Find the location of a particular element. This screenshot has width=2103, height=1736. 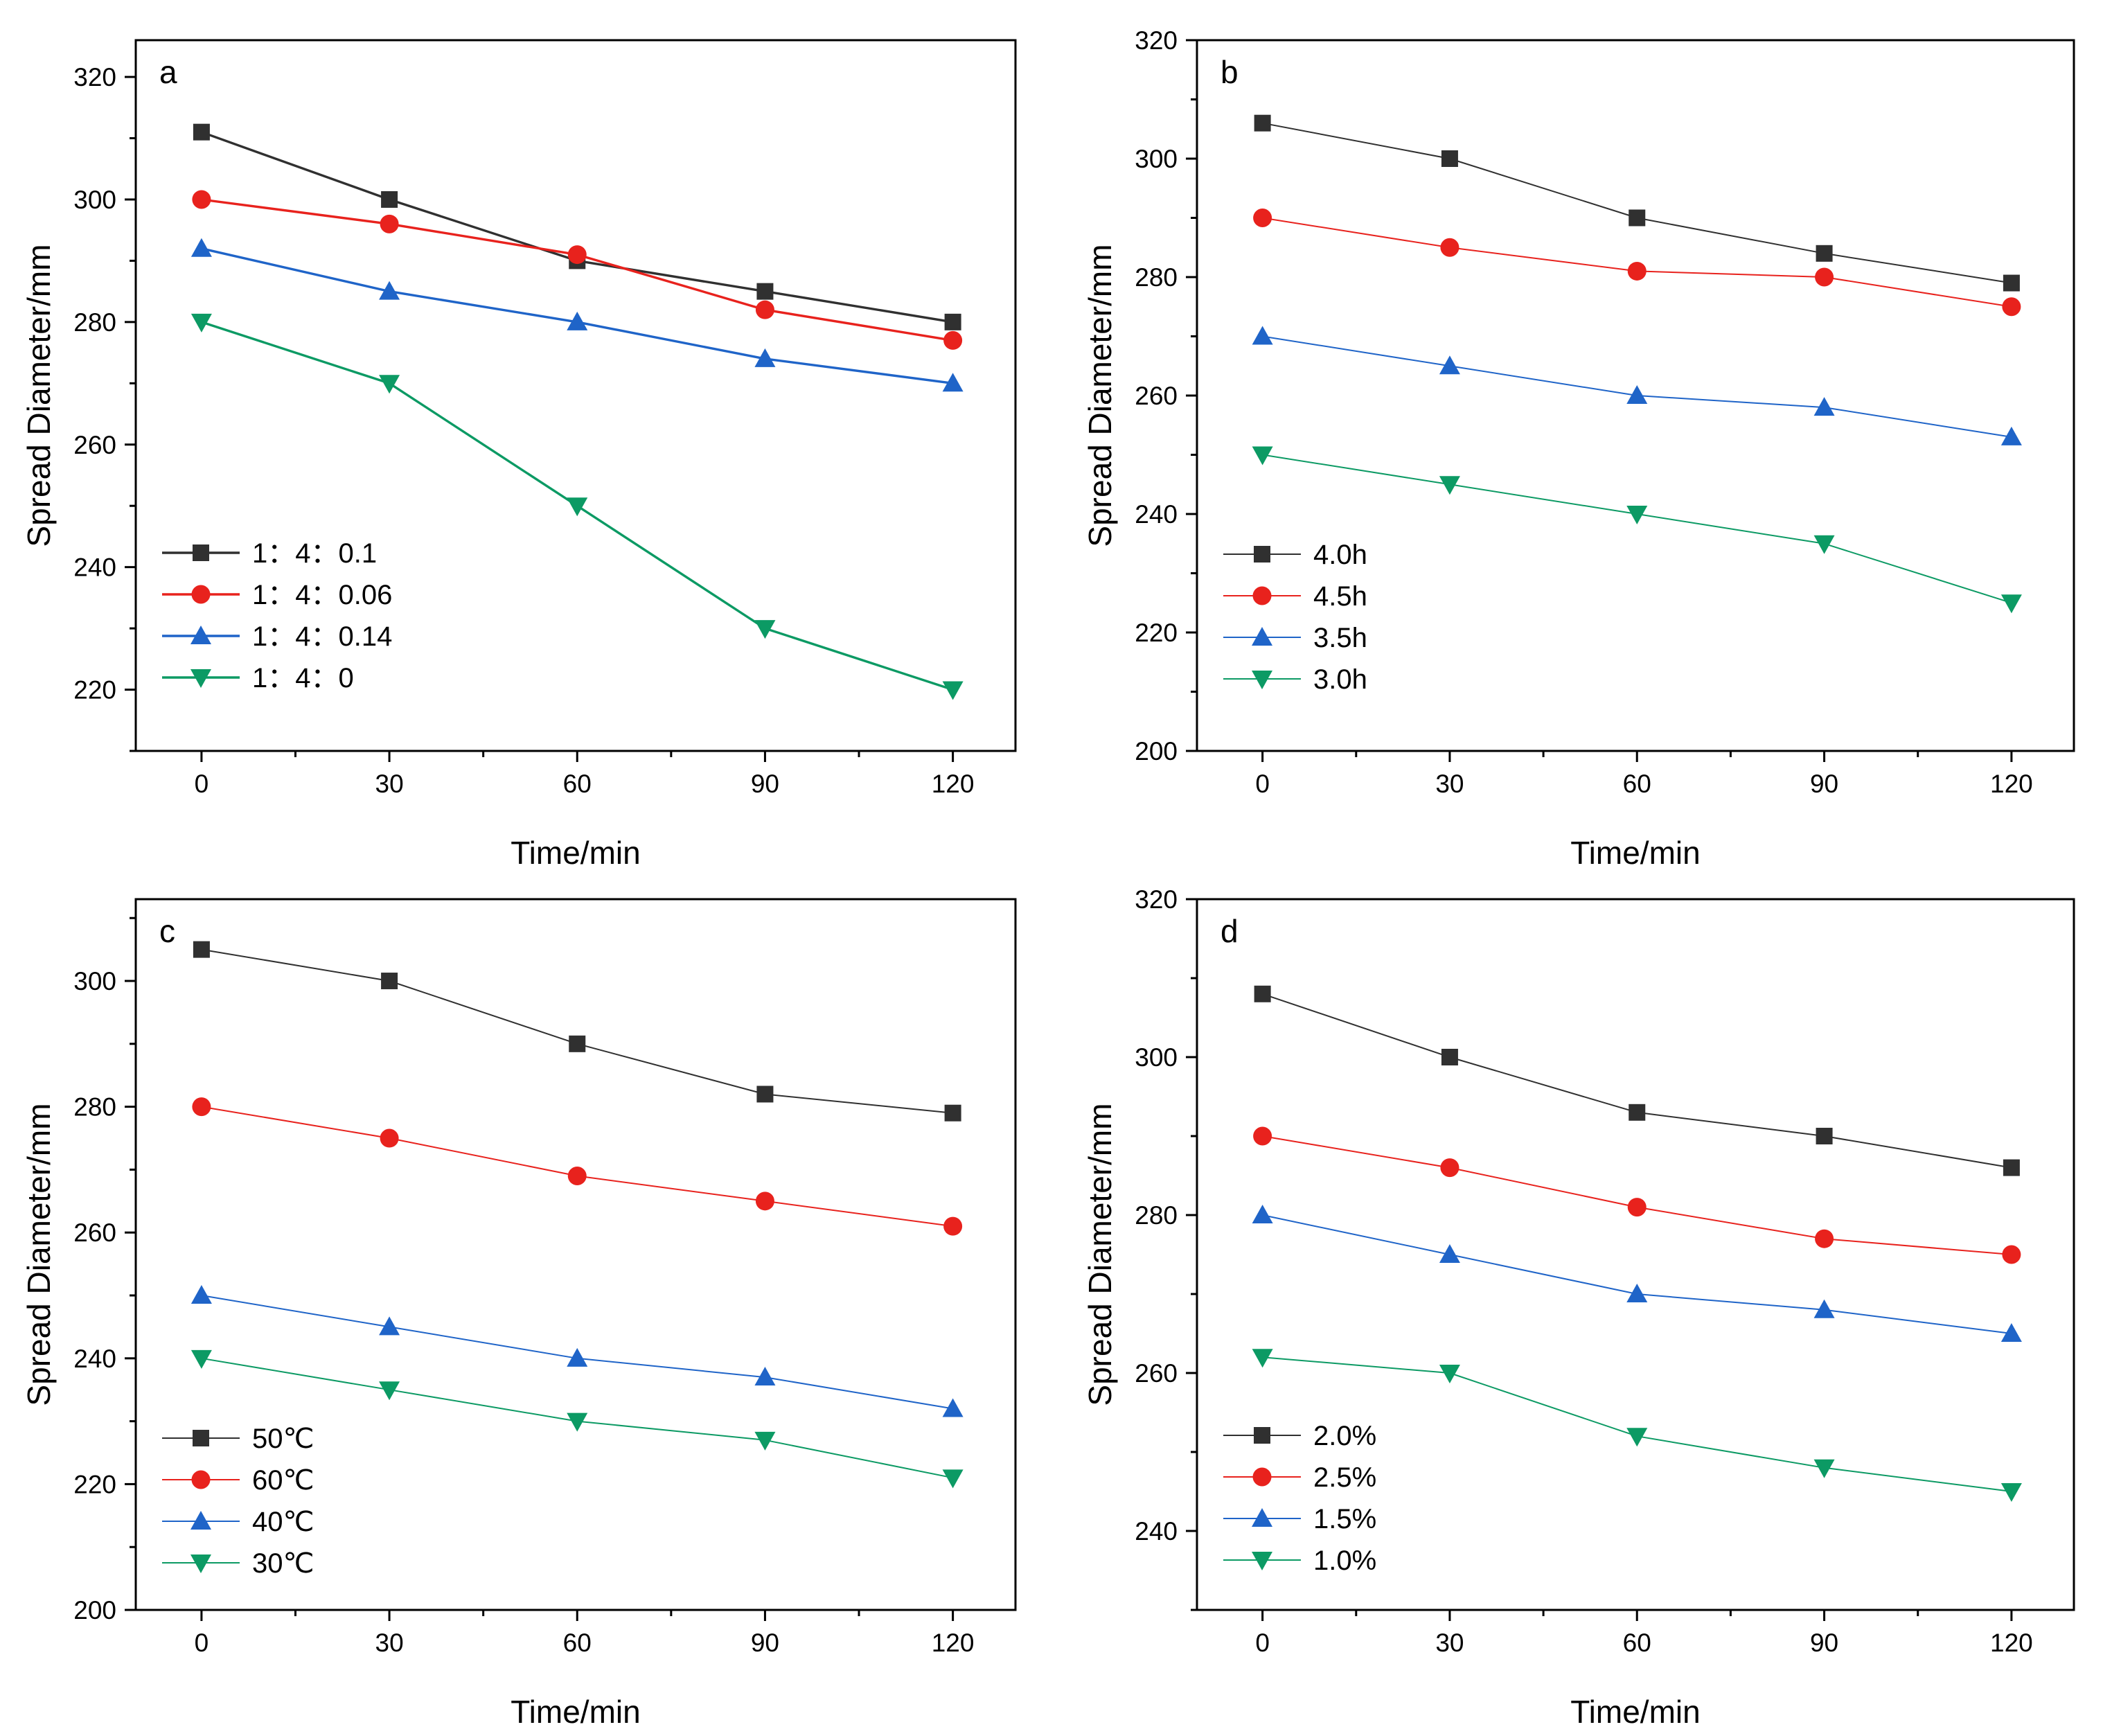

legend-label: 30℃ is located at coordinates (283, 1563).